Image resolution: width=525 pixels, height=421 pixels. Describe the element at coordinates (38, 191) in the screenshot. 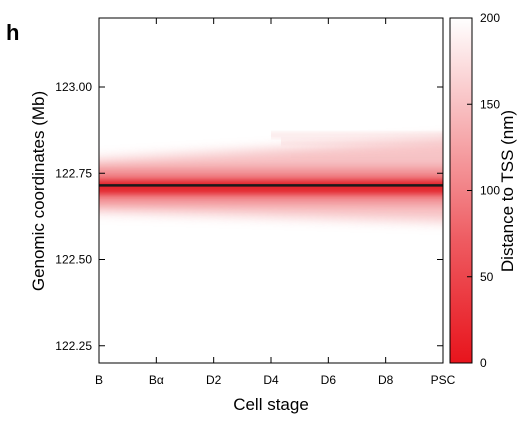

I see `y-axis-title: Genomic coordinates (Mb)` at that location.